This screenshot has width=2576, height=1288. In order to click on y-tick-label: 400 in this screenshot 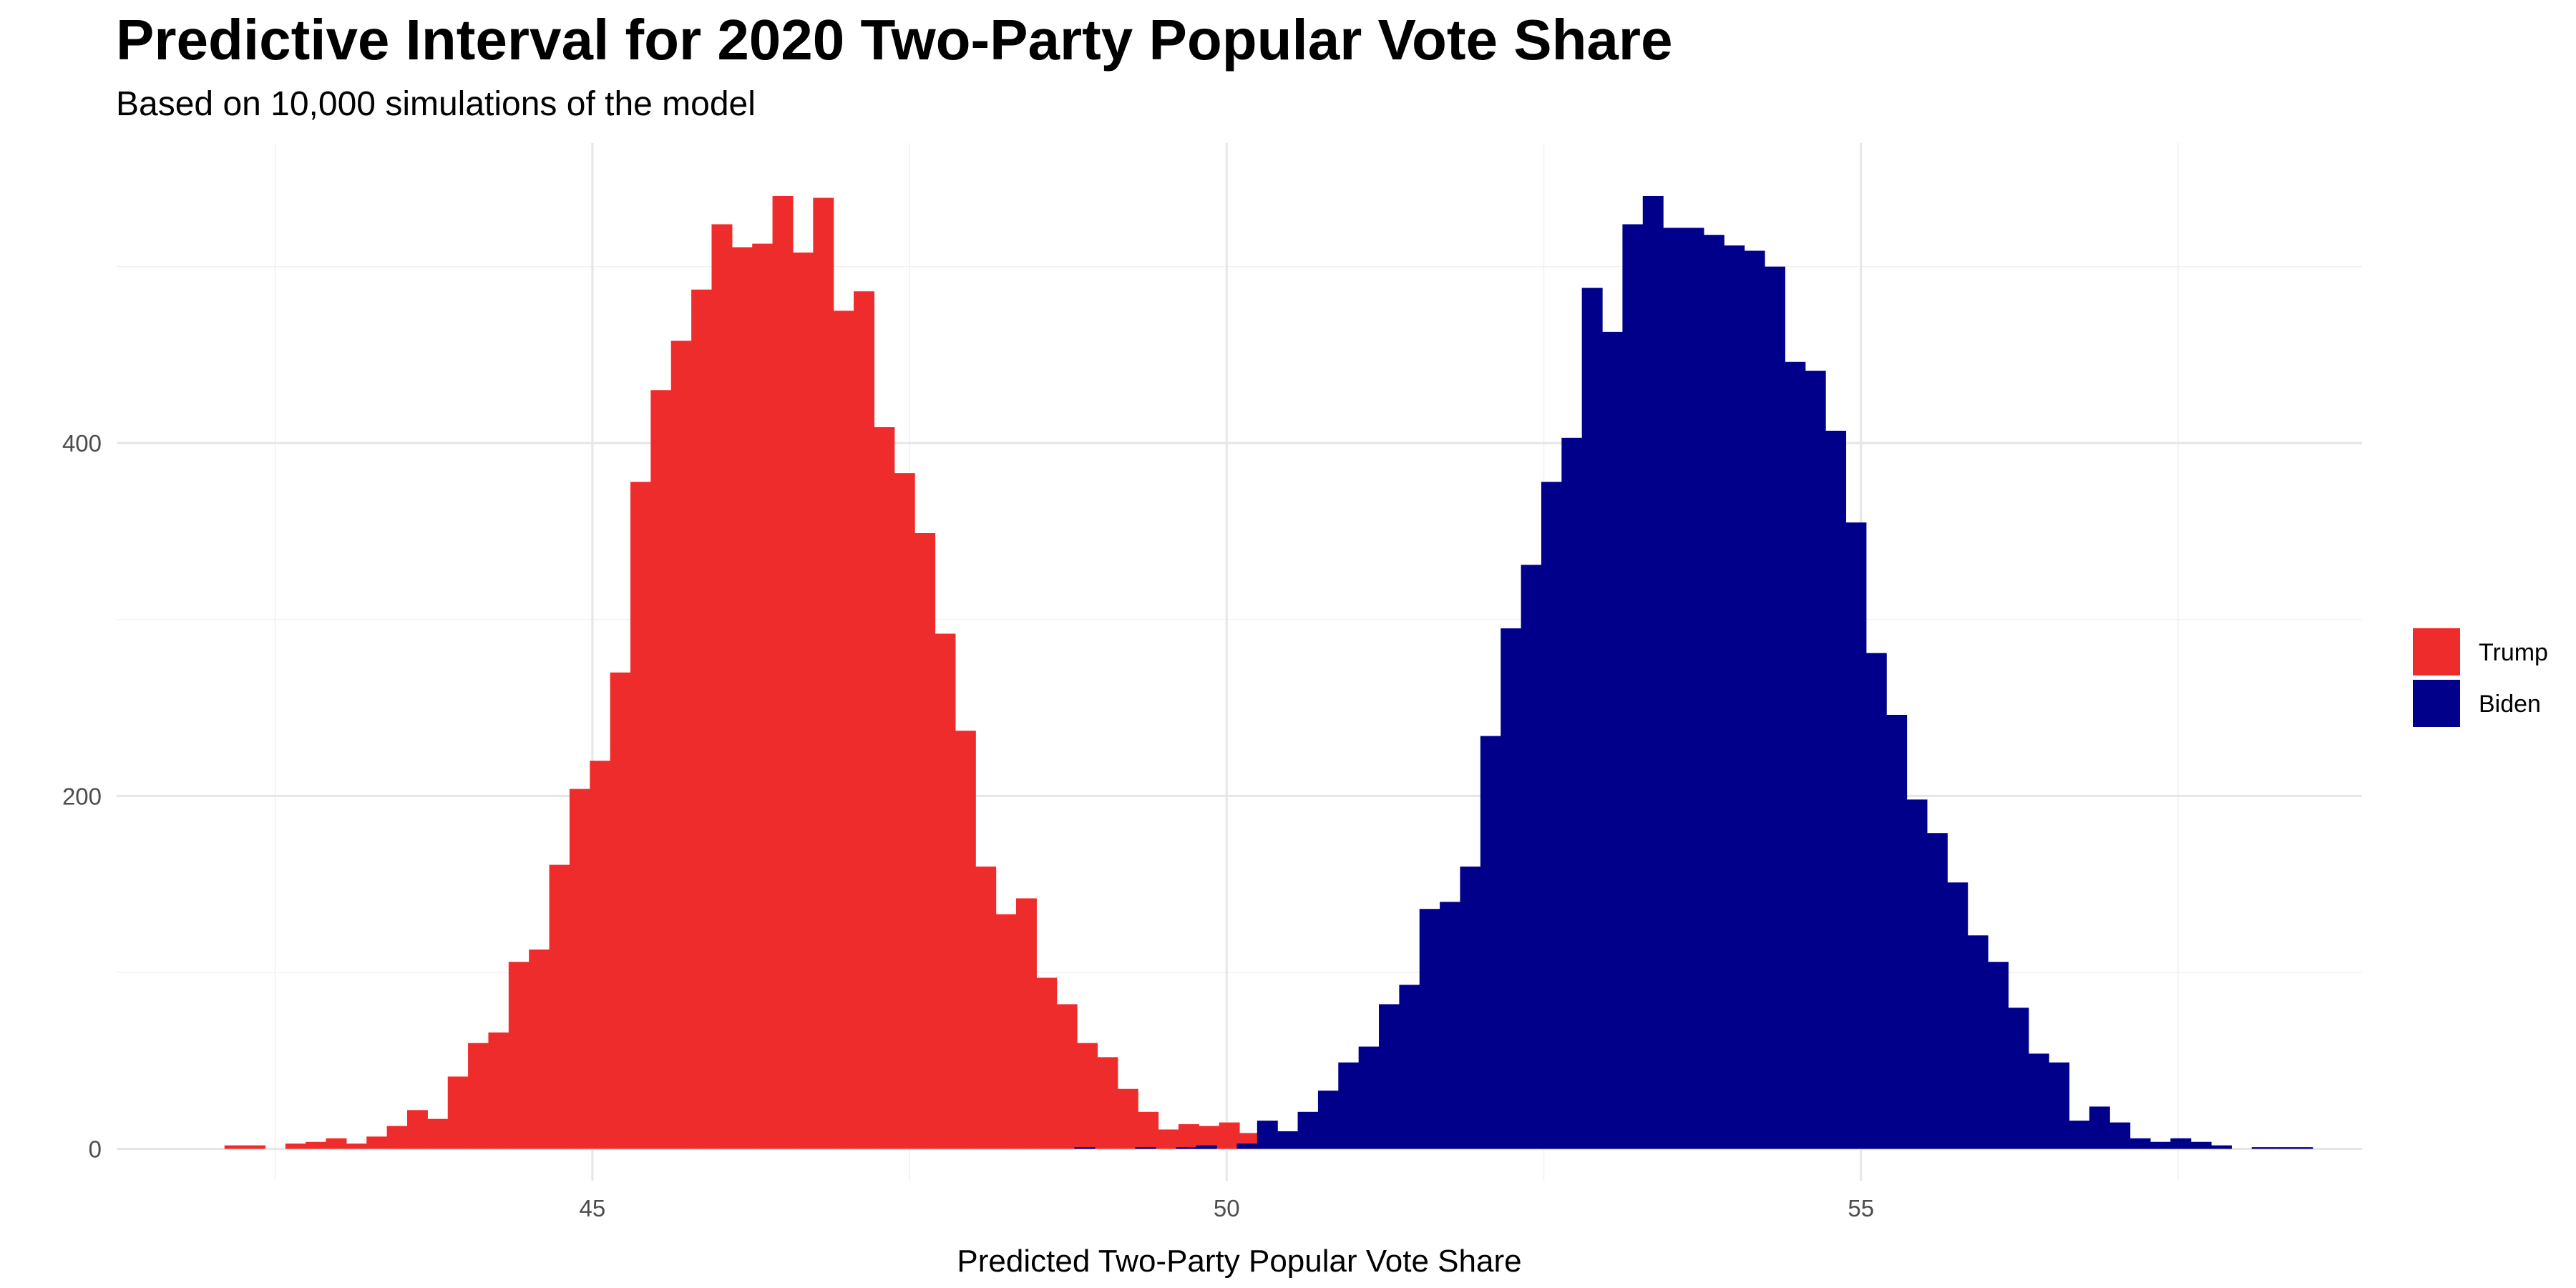, I will do `click(82, 443)`.